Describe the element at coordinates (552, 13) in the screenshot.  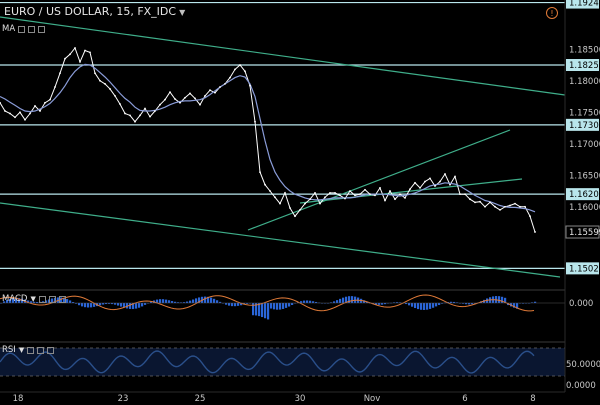
I see `alert-circle-icon: !` at that location.